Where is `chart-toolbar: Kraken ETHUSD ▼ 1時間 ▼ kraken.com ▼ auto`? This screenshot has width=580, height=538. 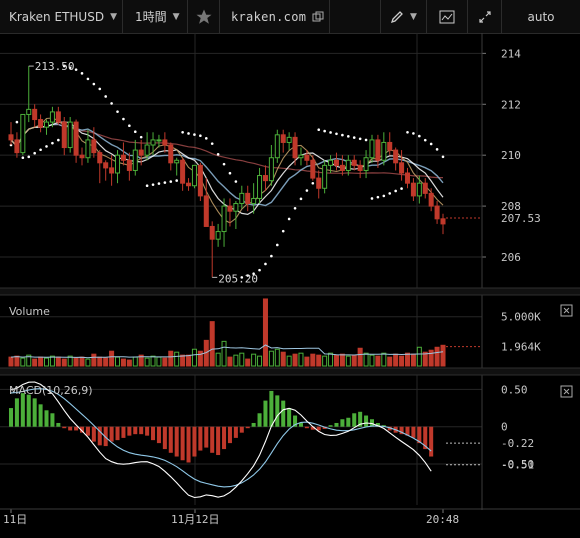 chart-toolbar: Kraken ETHUSD ▼ 1時間 ▼ kraken.com ▼ auto is located at coordinates (290, 17).